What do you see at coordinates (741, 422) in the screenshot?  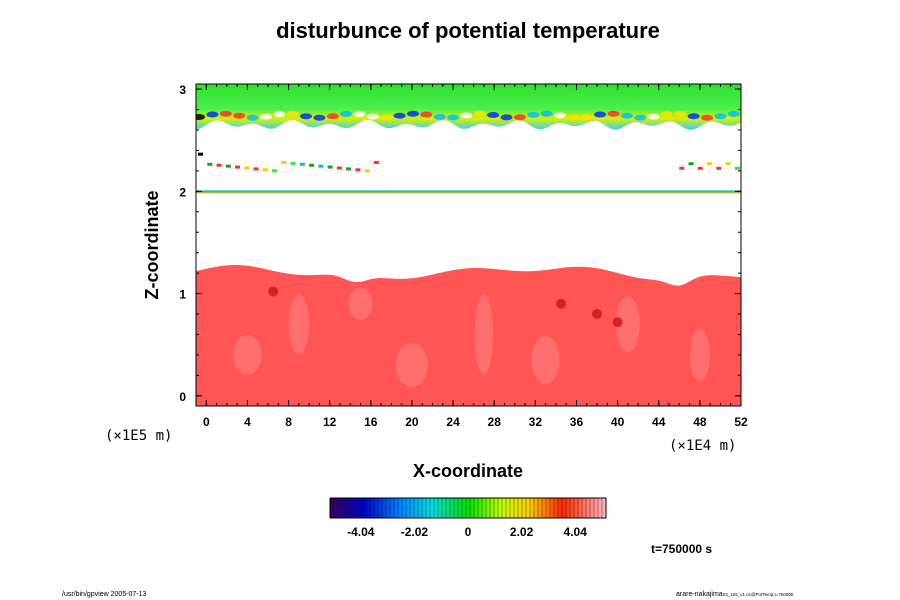 I see `x-tick-label: 52` at bounding box center [741, 422].